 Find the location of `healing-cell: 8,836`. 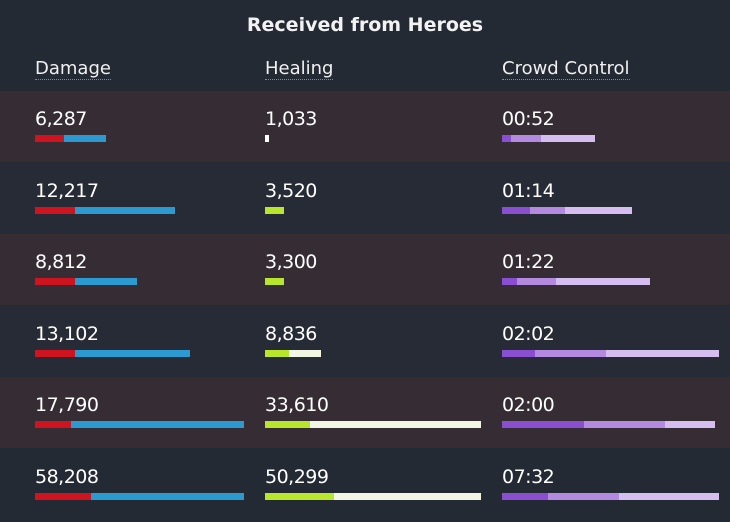

healing-cell: 8,836 is located at coordinates (293, 339).